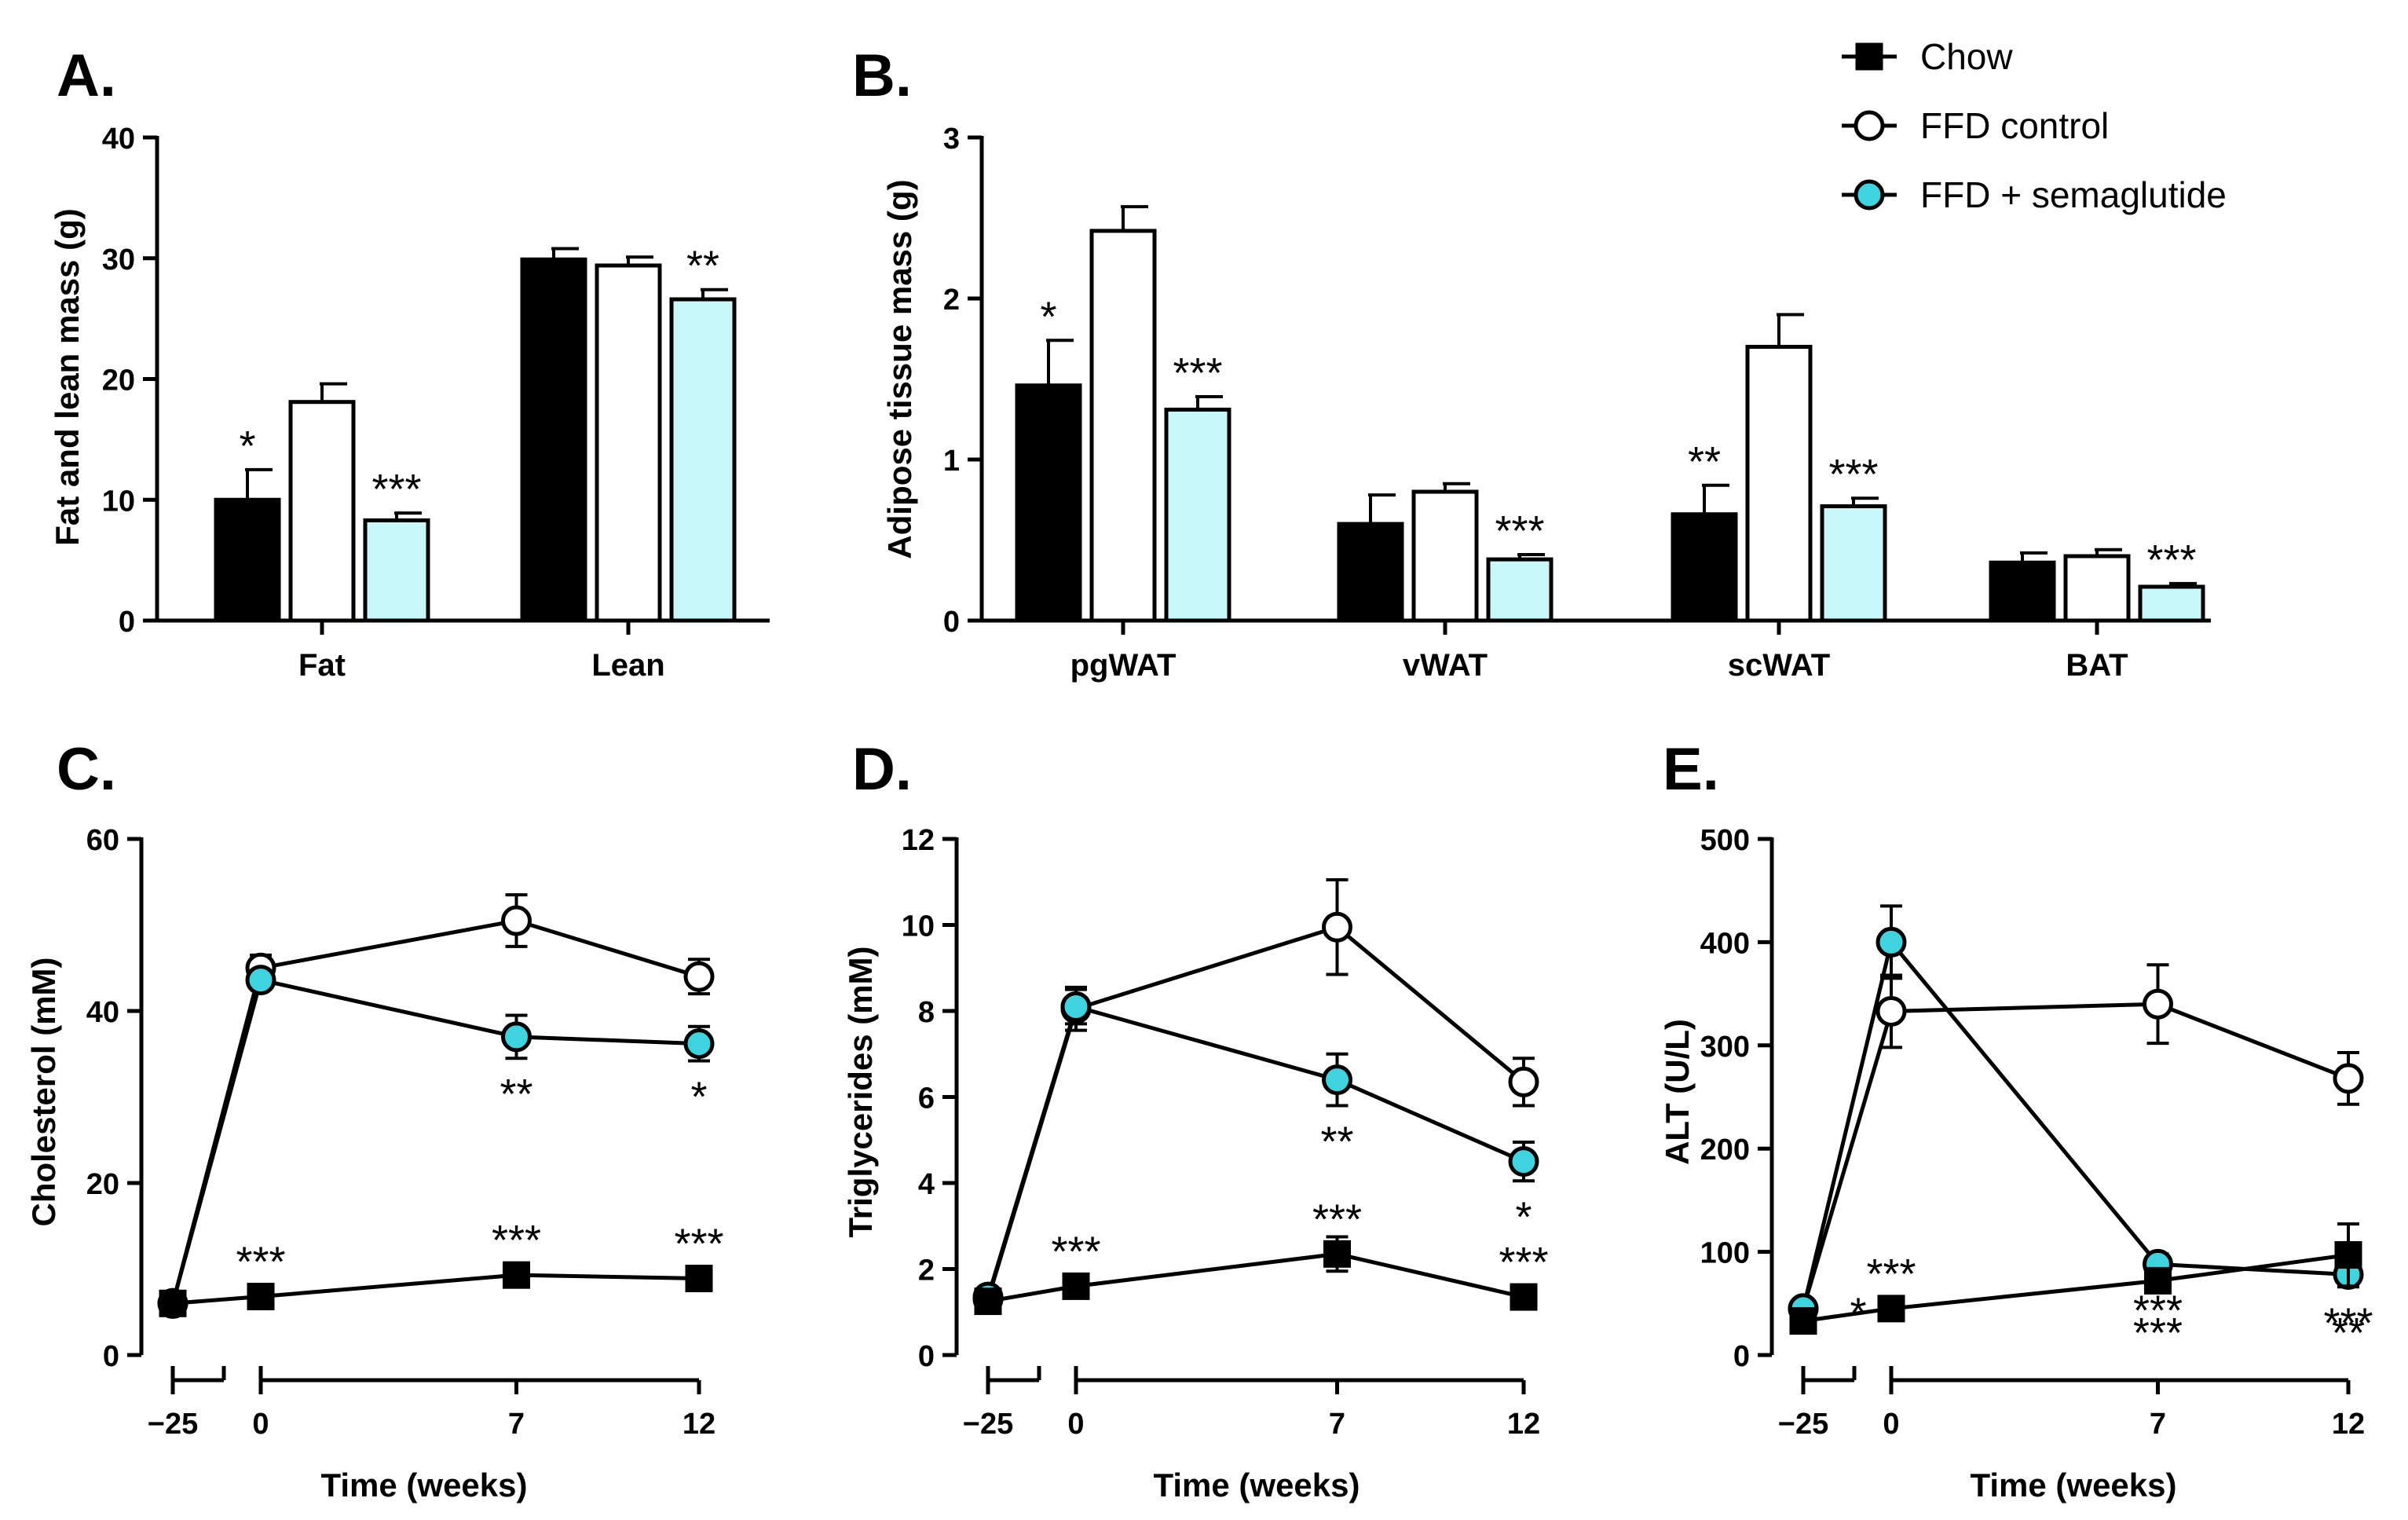  I want to click on panel-label: B., so click(882, 75).